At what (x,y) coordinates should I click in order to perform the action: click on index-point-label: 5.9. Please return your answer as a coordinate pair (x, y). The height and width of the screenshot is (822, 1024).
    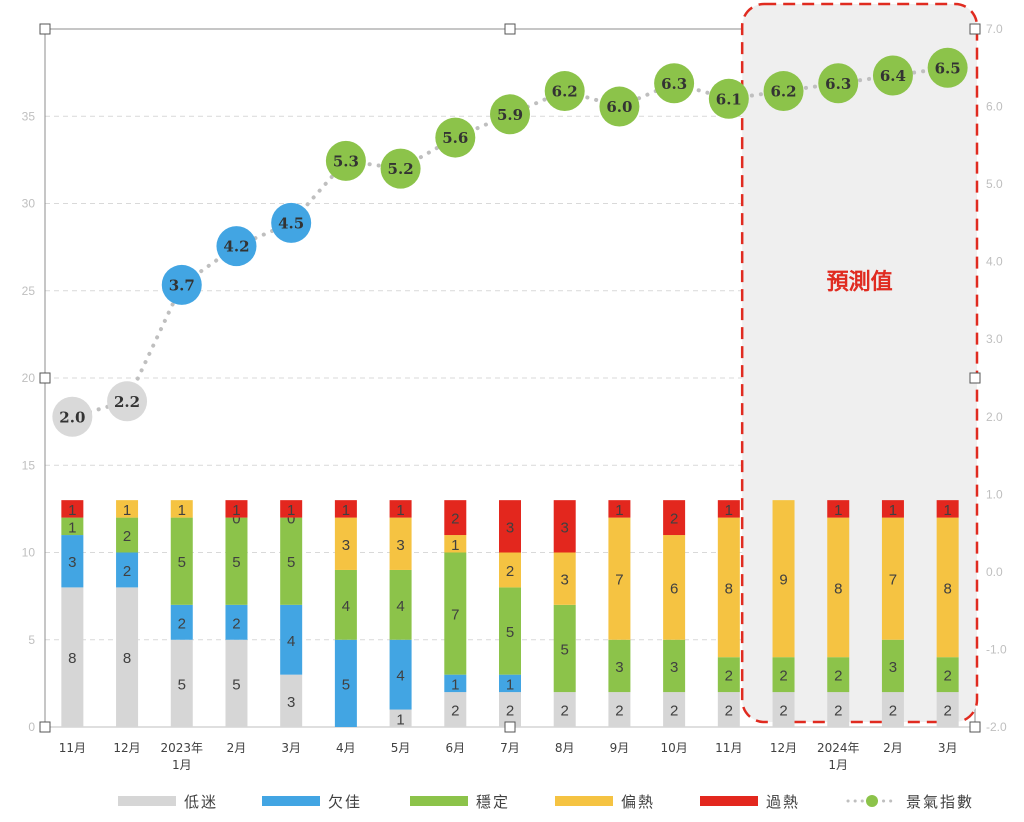
    Looking at the image, I should click on (510, 115).